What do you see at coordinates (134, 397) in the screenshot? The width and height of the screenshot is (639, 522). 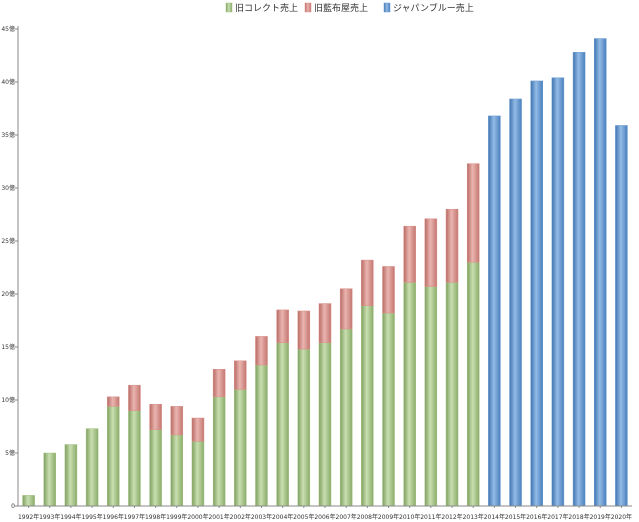 I see `bar-1997年-series-1` at bounding box center [134, 397].